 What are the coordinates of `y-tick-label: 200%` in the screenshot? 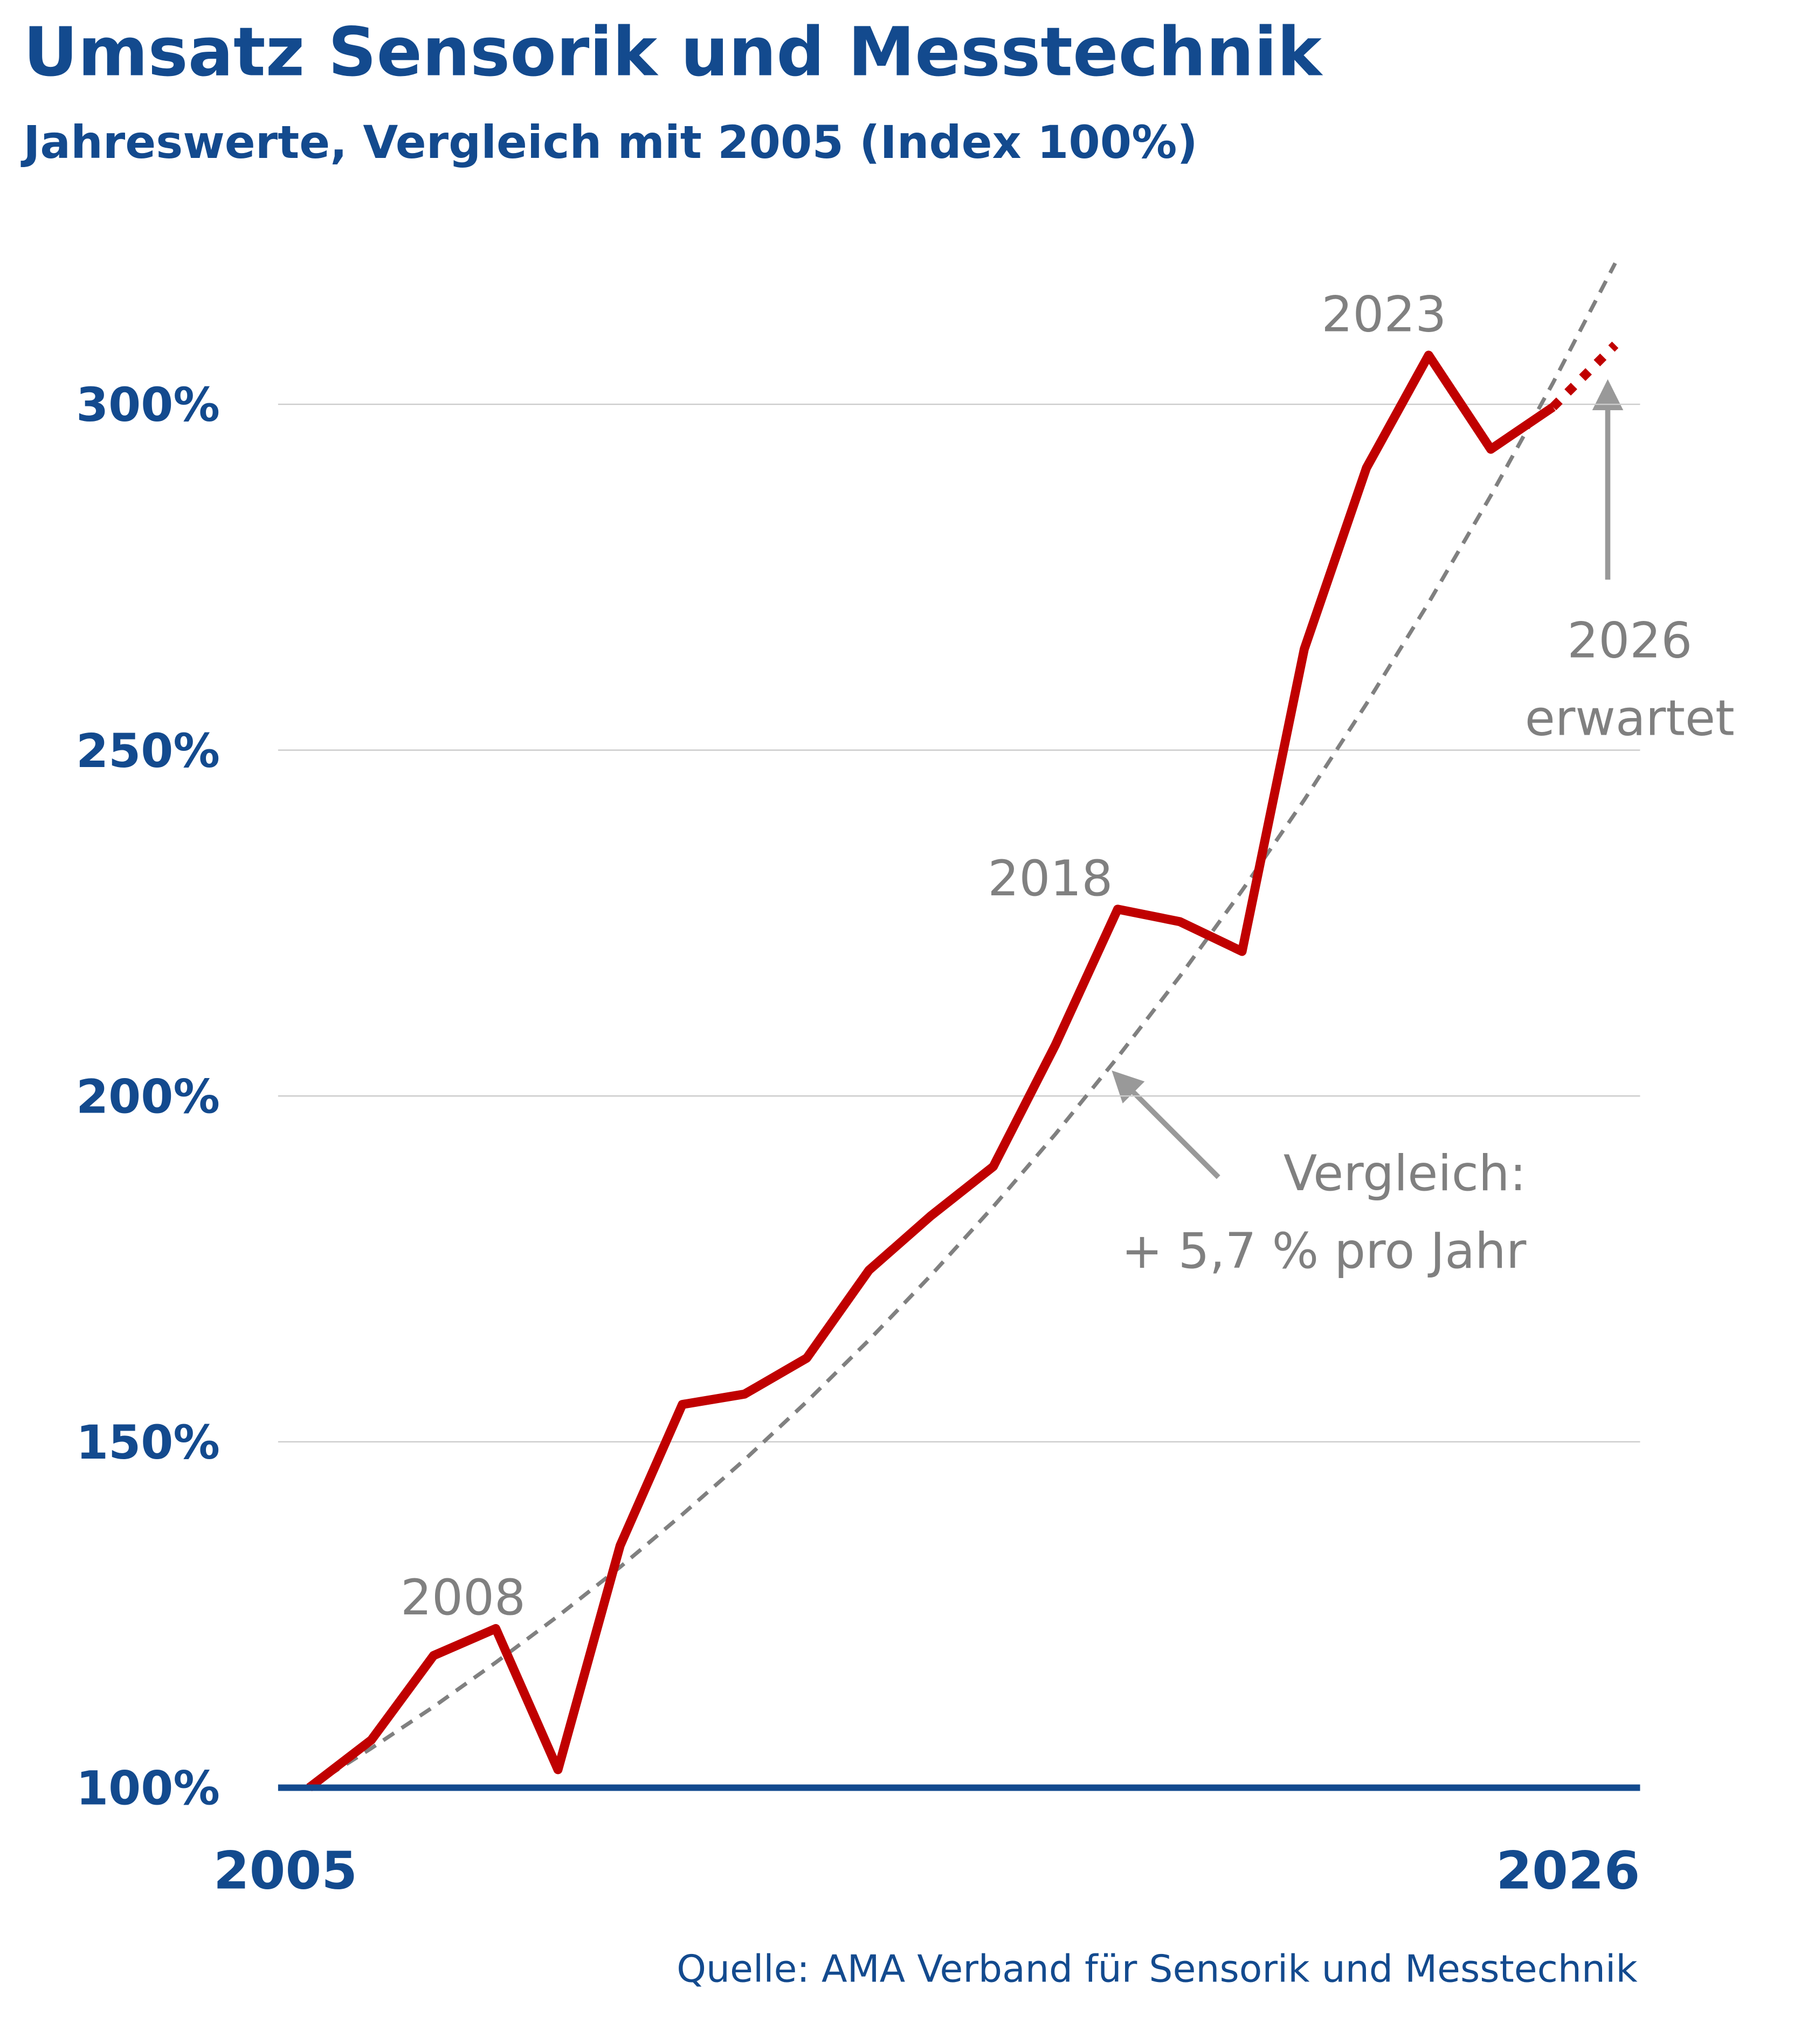 It's located at (148, 1097).